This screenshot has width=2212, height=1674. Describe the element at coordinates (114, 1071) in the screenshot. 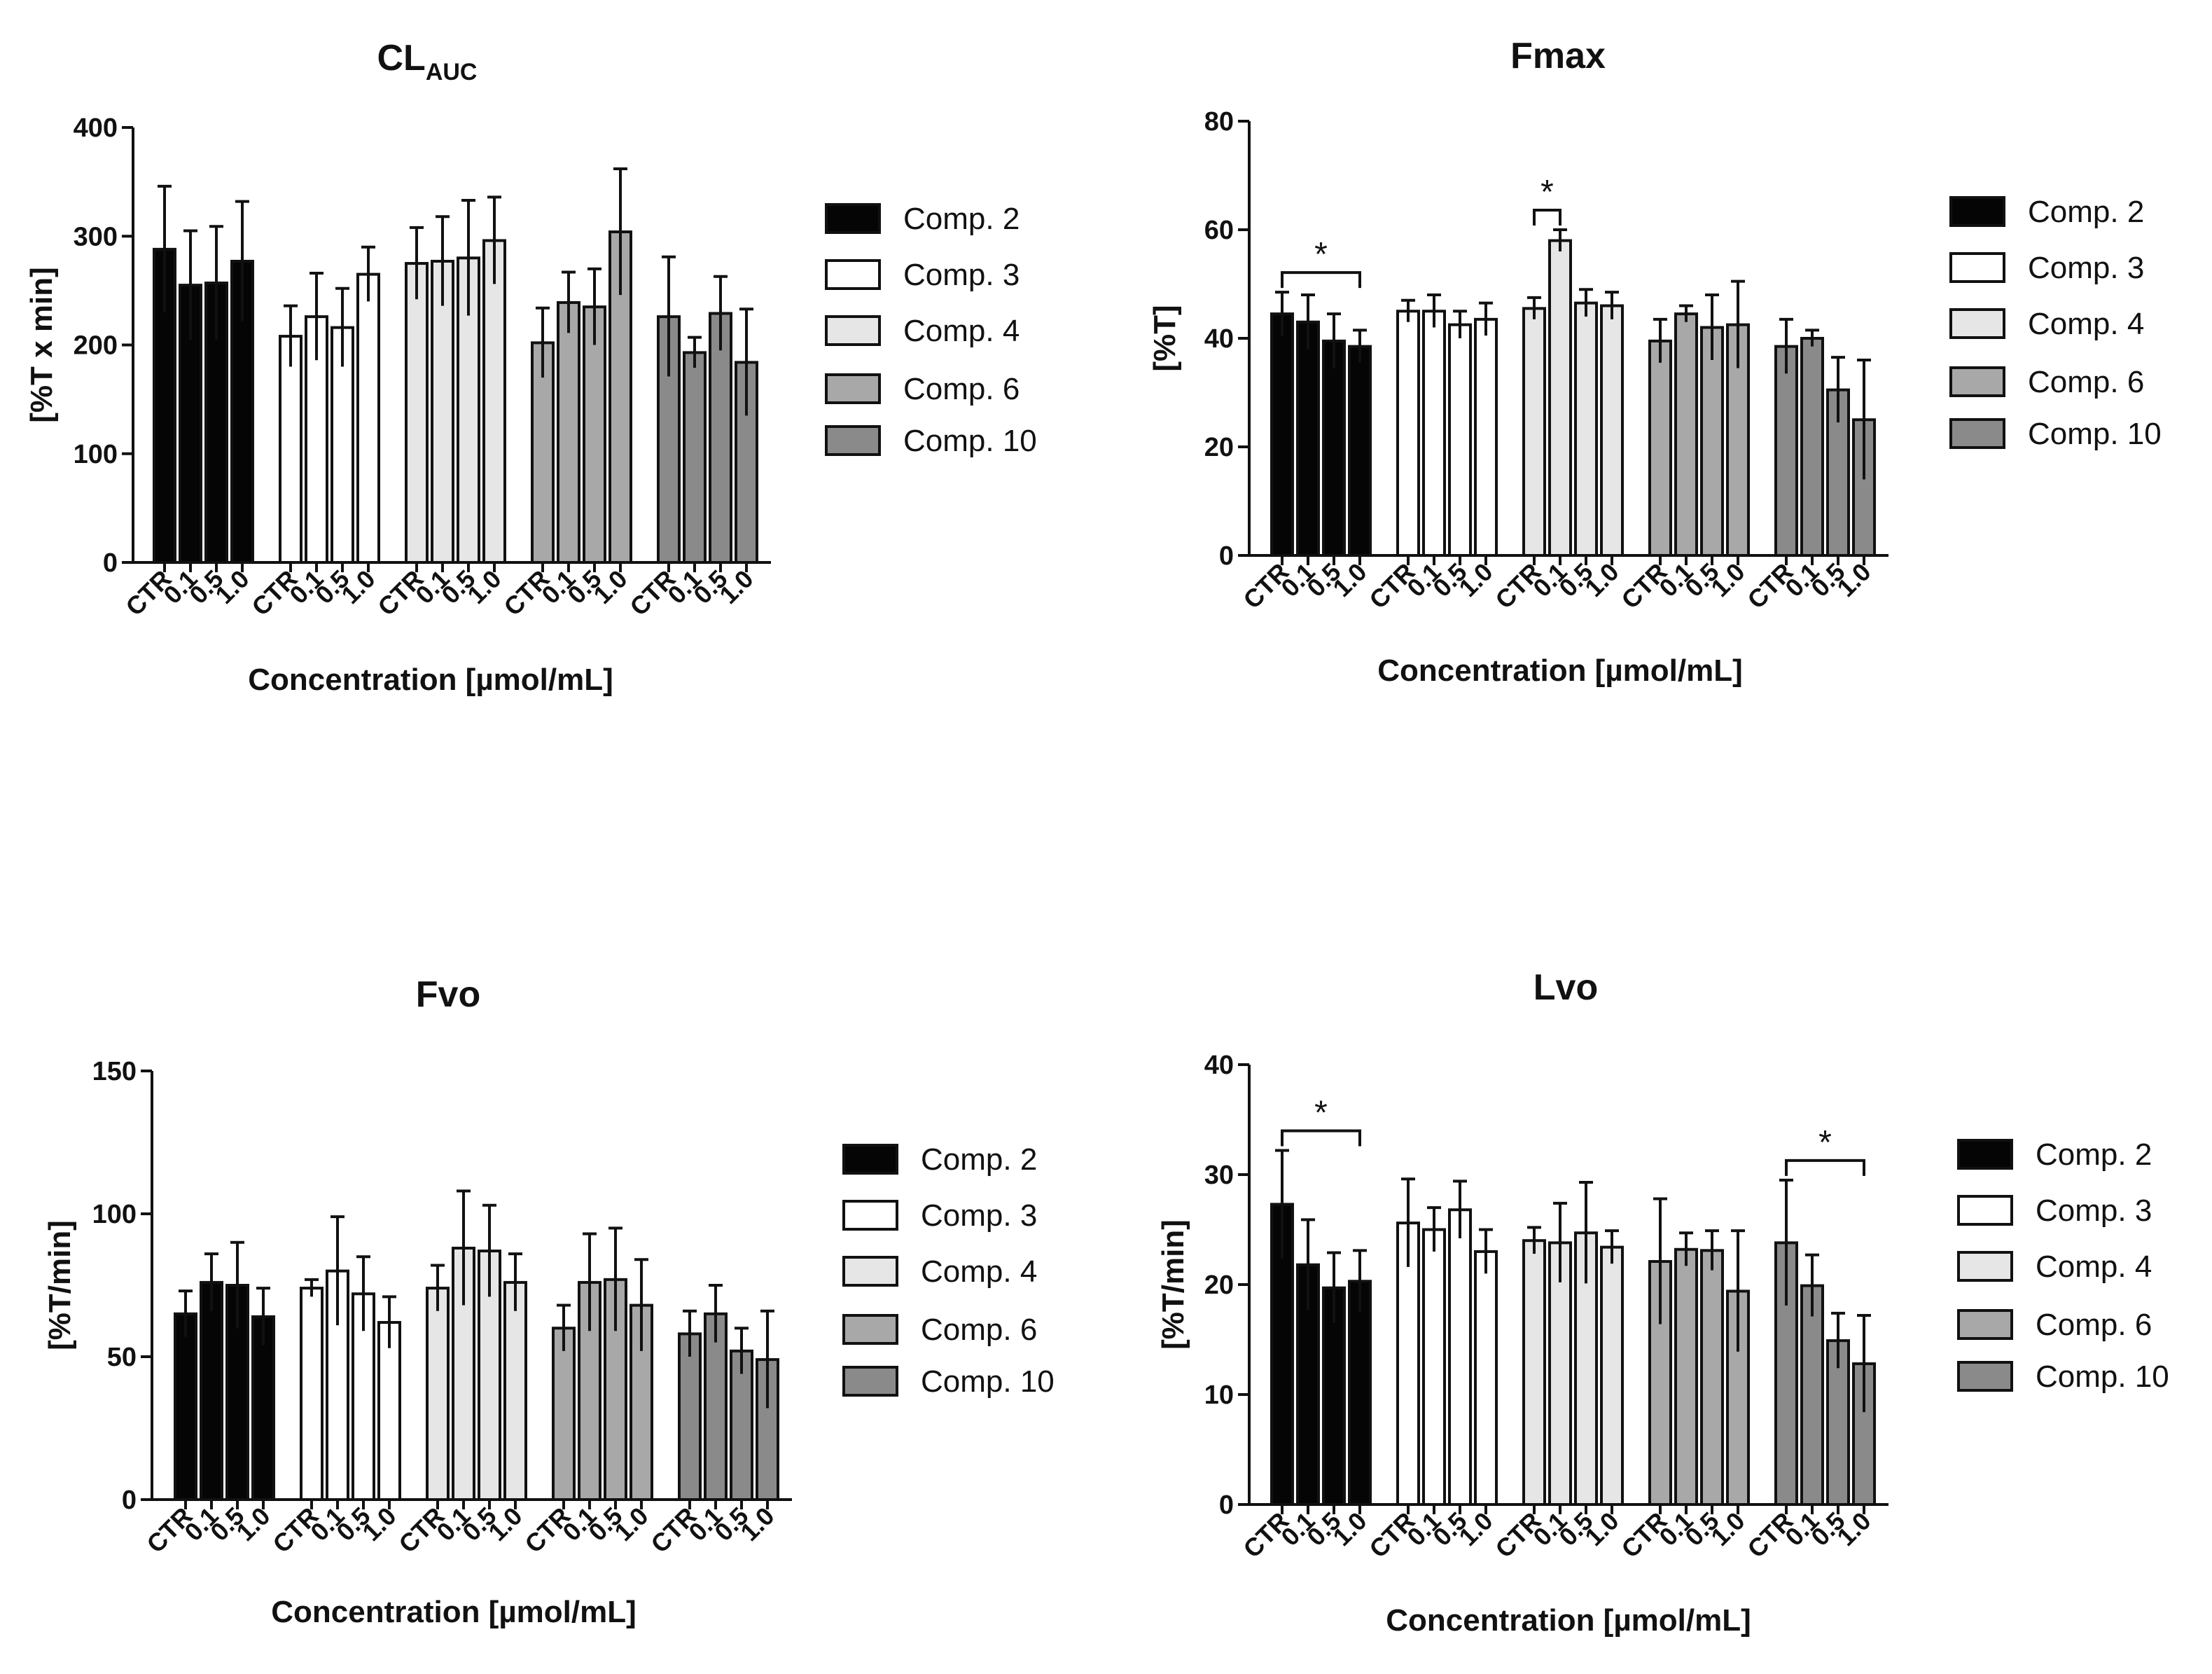

I see `y-tick-label: 150` at that location.